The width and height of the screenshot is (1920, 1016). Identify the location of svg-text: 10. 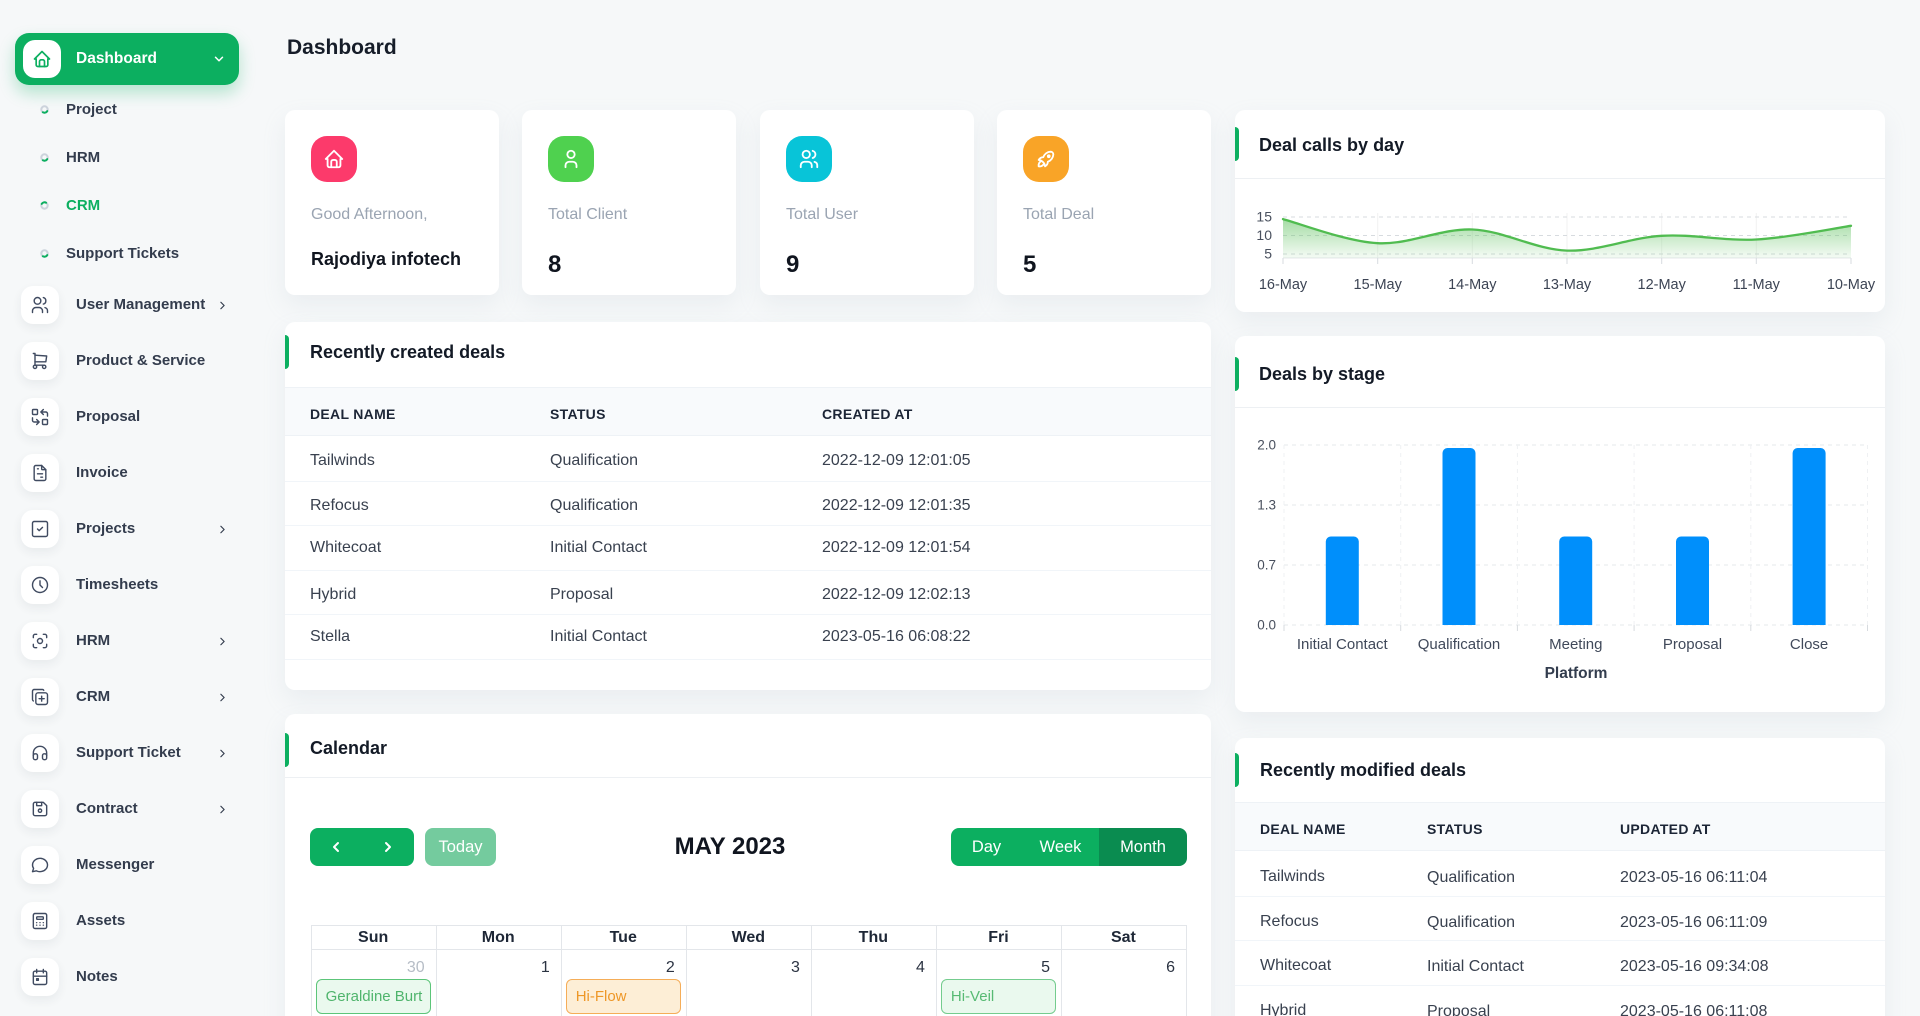
(1264, 235).